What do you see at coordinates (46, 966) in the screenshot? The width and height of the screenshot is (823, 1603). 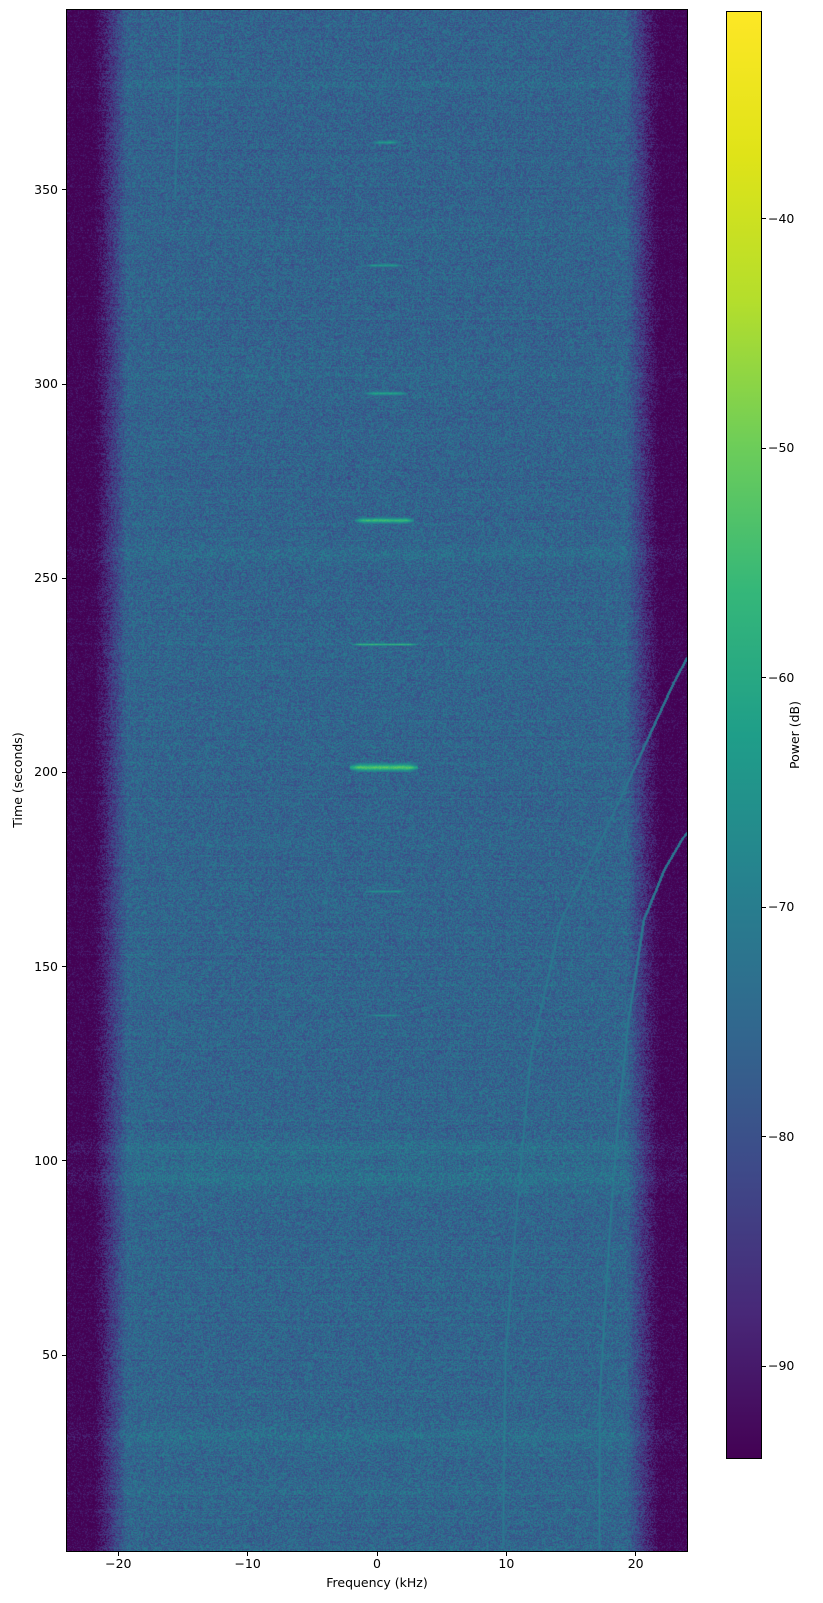 I see `y-tick-label: 150` at bounding box center [46, 966].